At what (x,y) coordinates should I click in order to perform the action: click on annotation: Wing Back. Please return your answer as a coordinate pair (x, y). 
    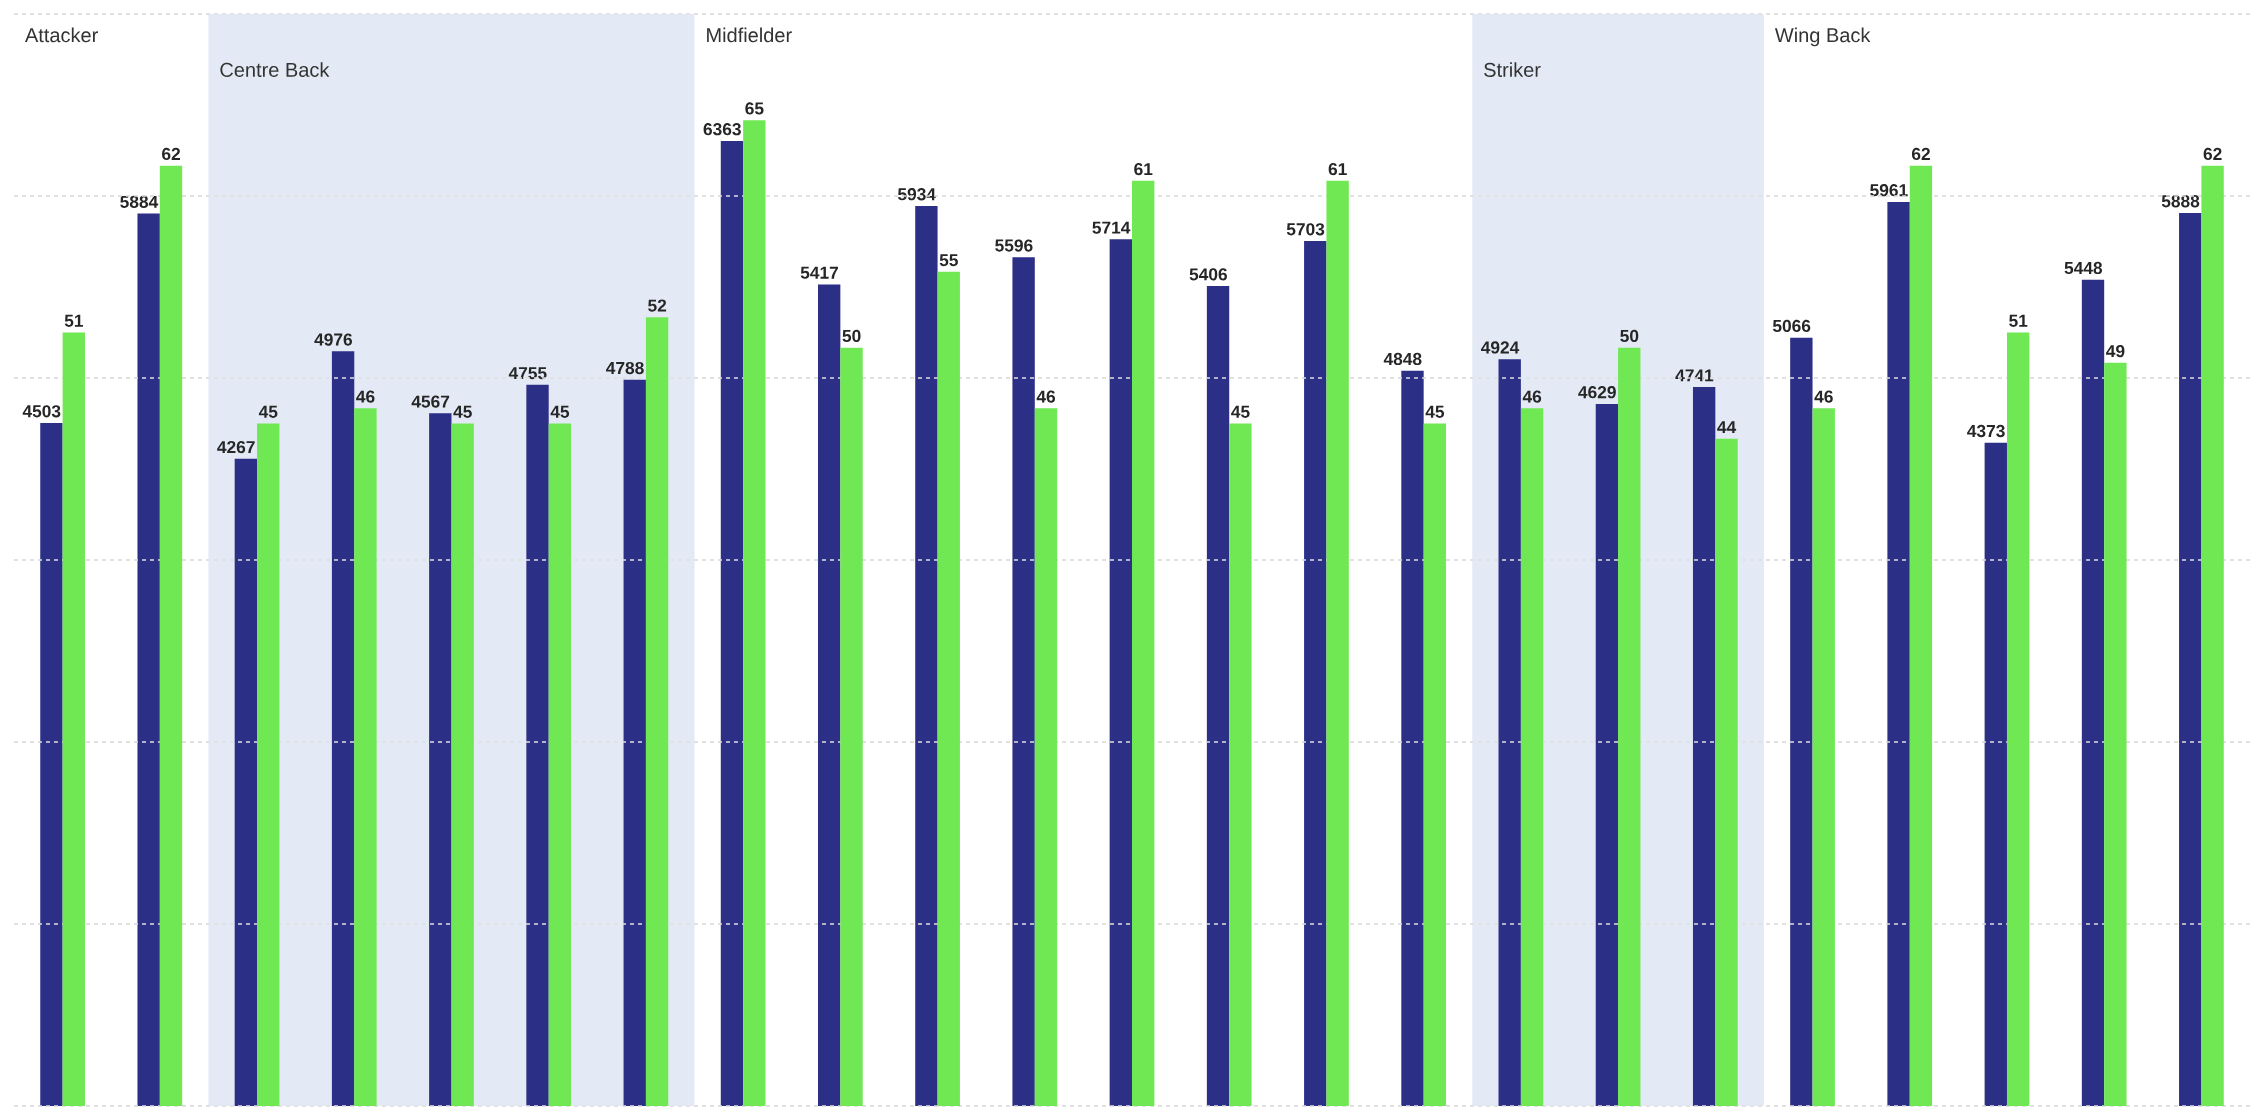
    Looking at the image, I should click on (1822, 37).